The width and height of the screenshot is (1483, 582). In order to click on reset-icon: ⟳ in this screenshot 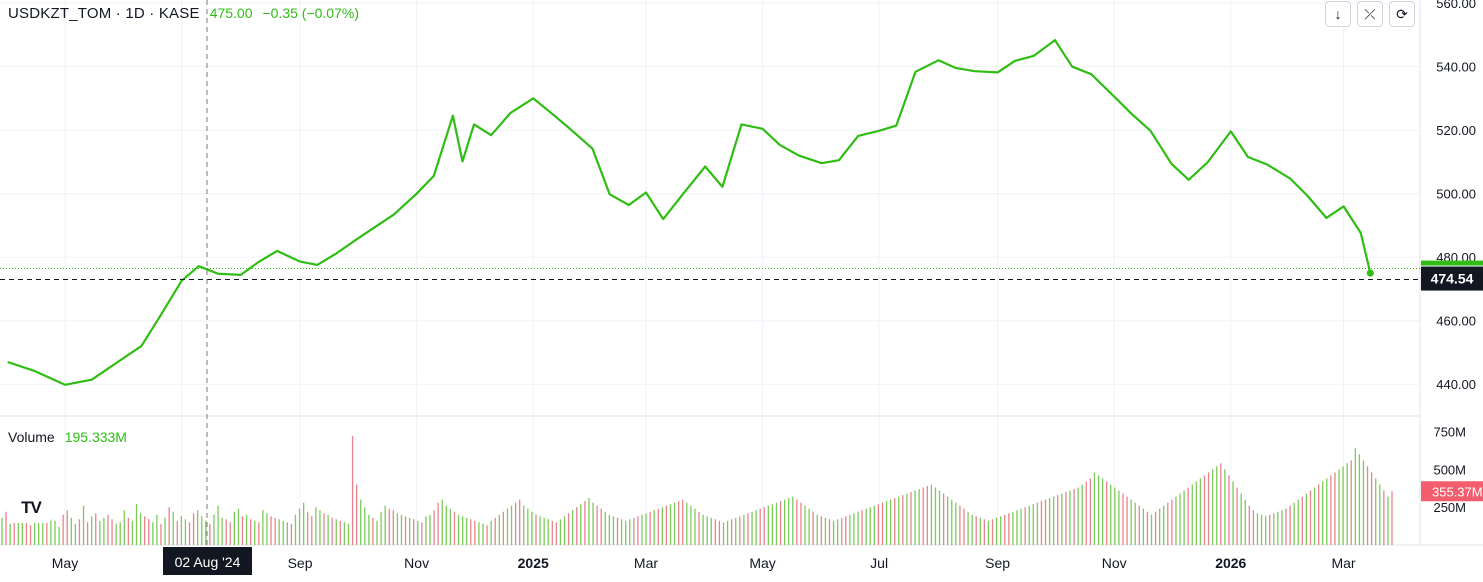, I will do `click(1402, 14)`.